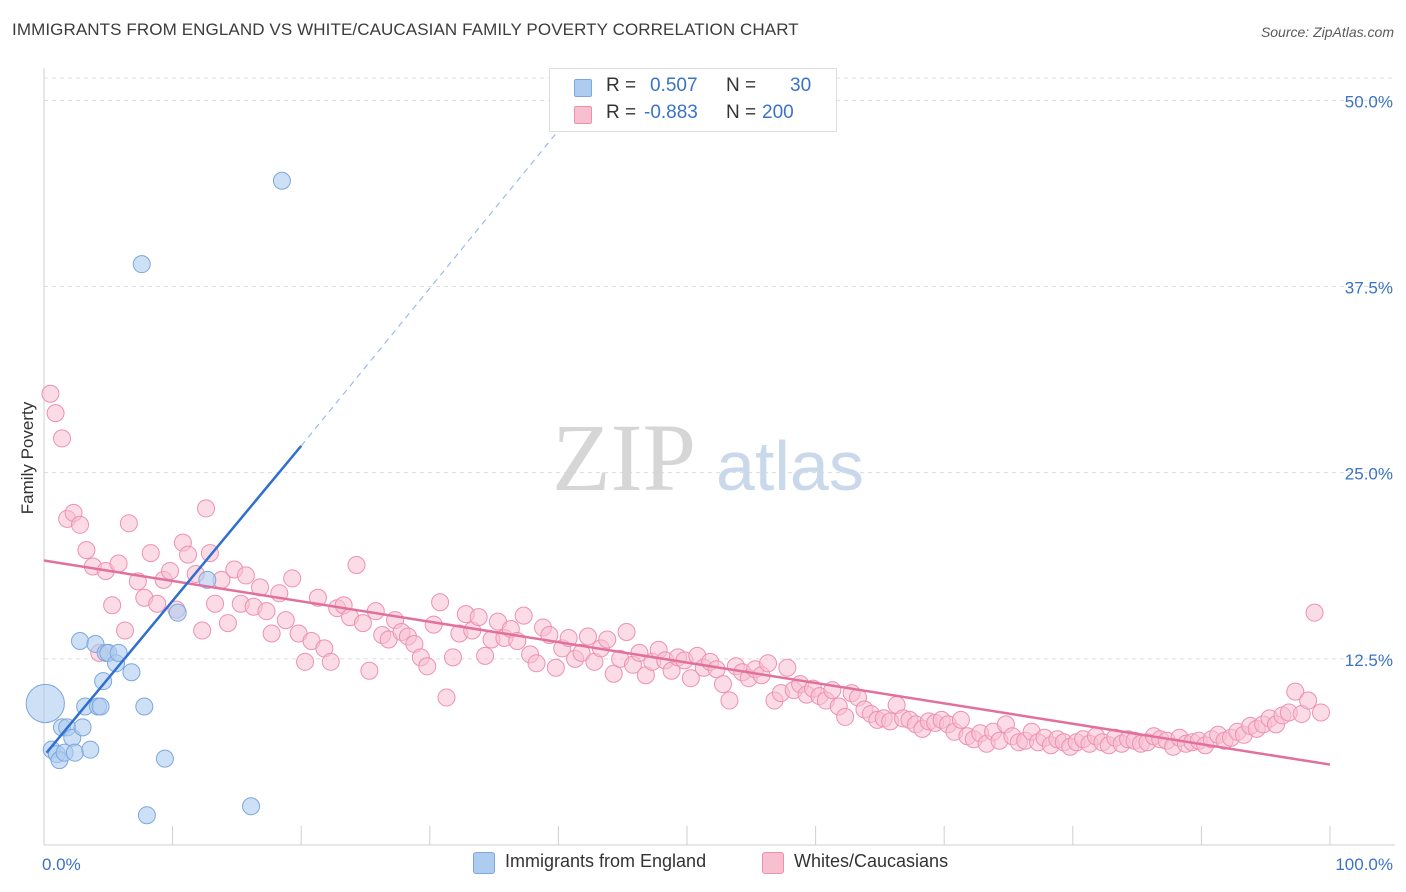 The height and width of the screenshot is (892, 1406). What do you see at coordinates (624, 457) in the screenshot?
I see `watermark-zip: ZIP` at bounding box center [624, 457].